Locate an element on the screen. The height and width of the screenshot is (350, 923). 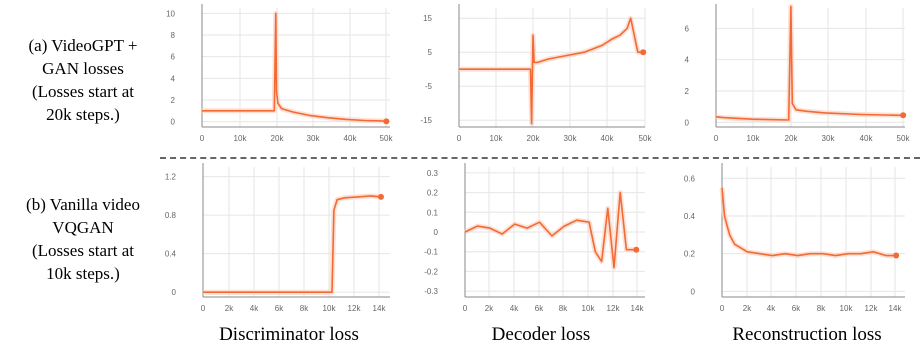
row-label-a-line: GAN losses is located at coordinates (83, 68).